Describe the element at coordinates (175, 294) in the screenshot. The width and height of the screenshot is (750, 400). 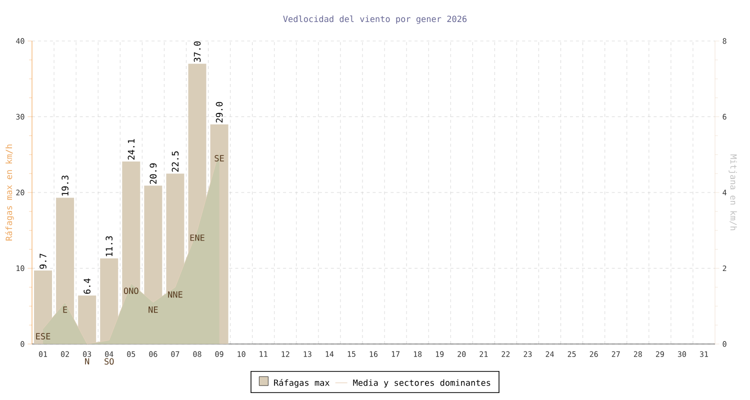
I see `annotation: NNE` at that location.